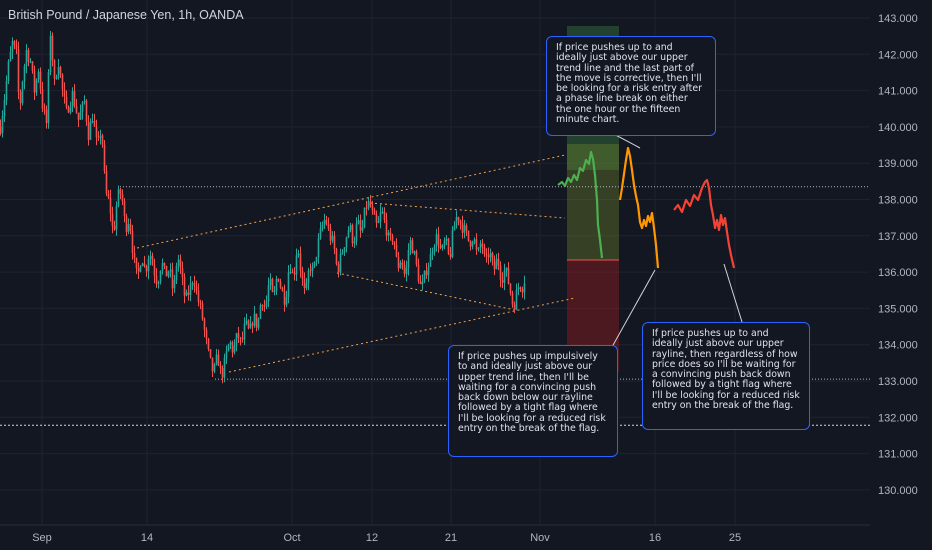 This screenshot has width=932, height=550. I want to click on note-pointers, so click(676, 239).